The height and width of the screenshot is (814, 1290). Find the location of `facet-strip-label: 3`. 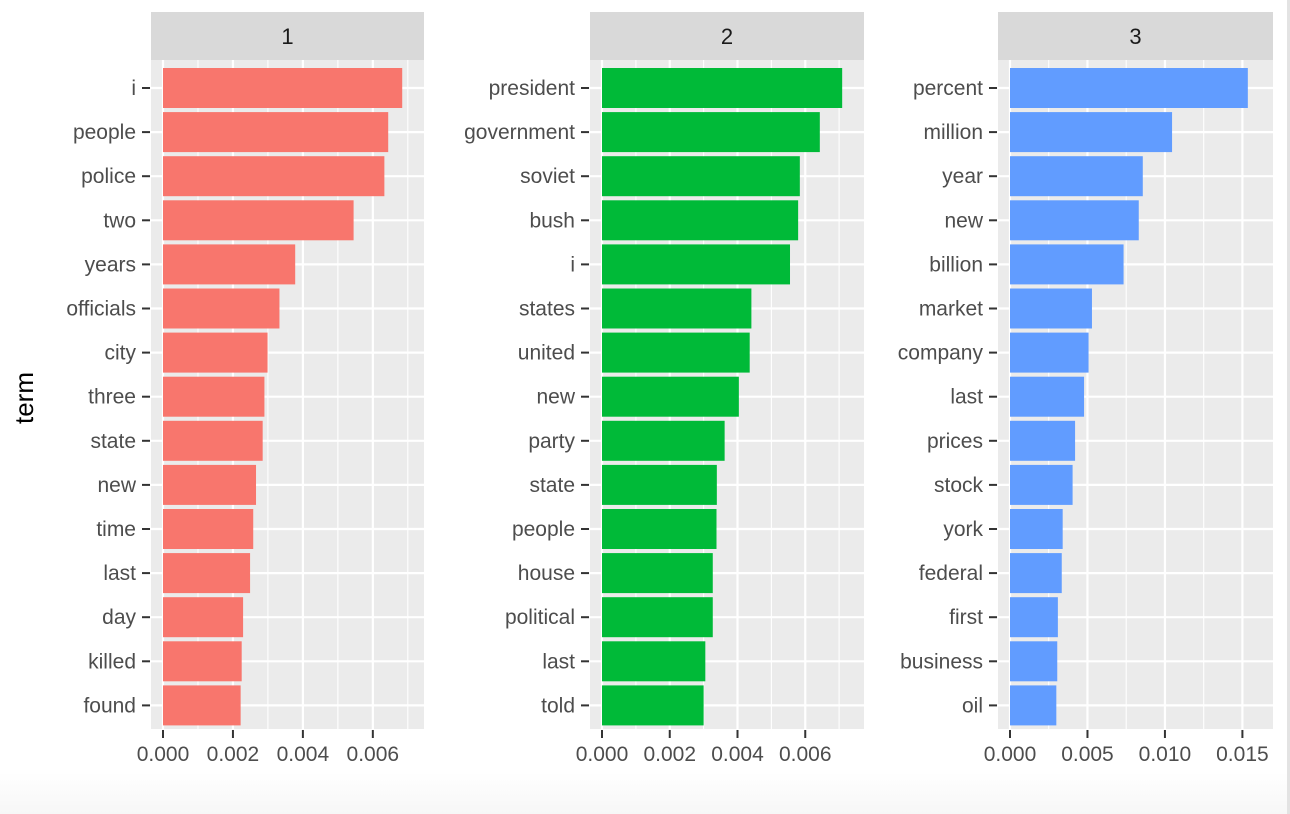

facet-strip-label: 3 is located at coordinates (1135, 36).